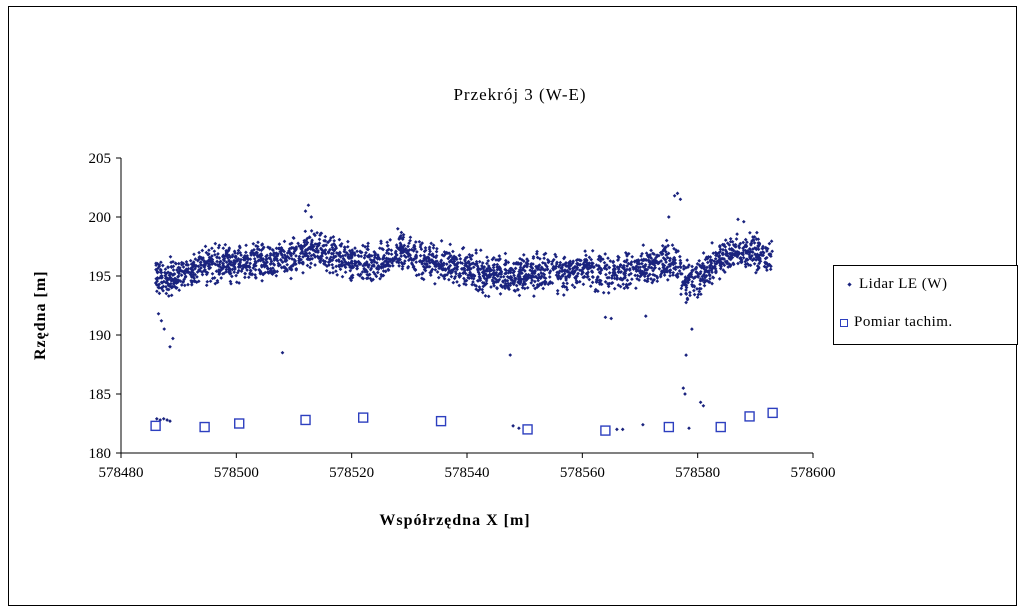 This screenshot has width=1021, height=609. Describe the element at coordinates (467, 473) in the screenshot. I see `x-tick-label: 578540` at that location.